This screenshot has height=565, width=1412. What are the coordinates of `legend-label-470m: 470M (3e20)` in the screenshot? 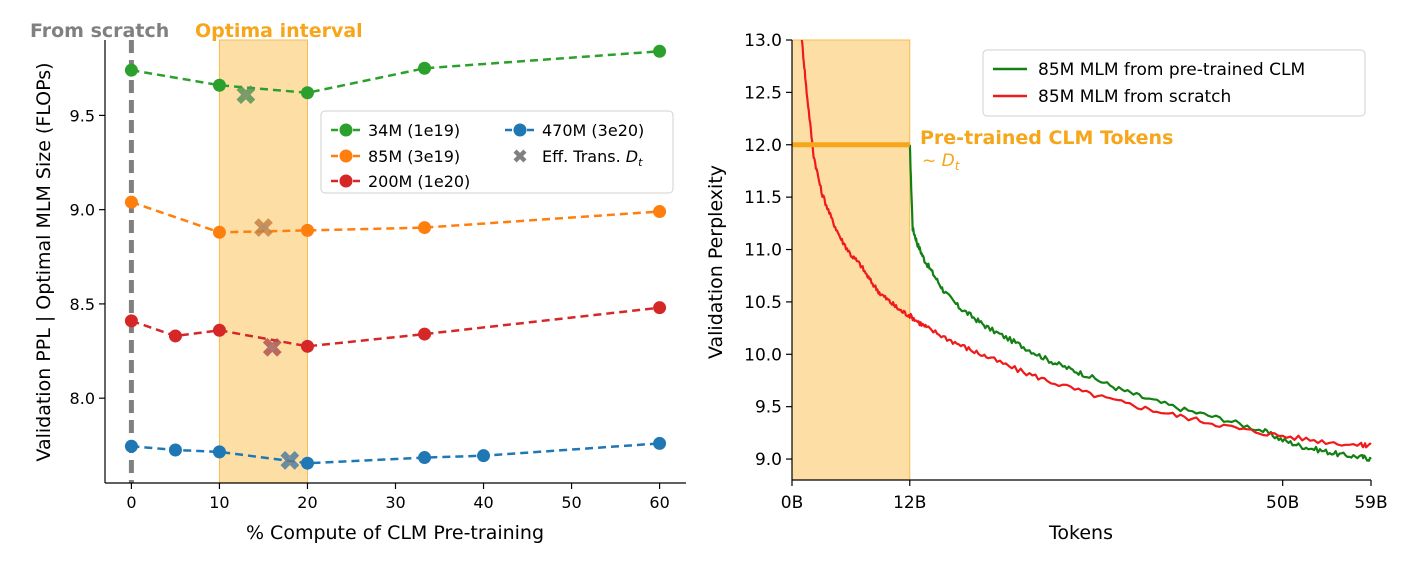 It's located at (593, 130).